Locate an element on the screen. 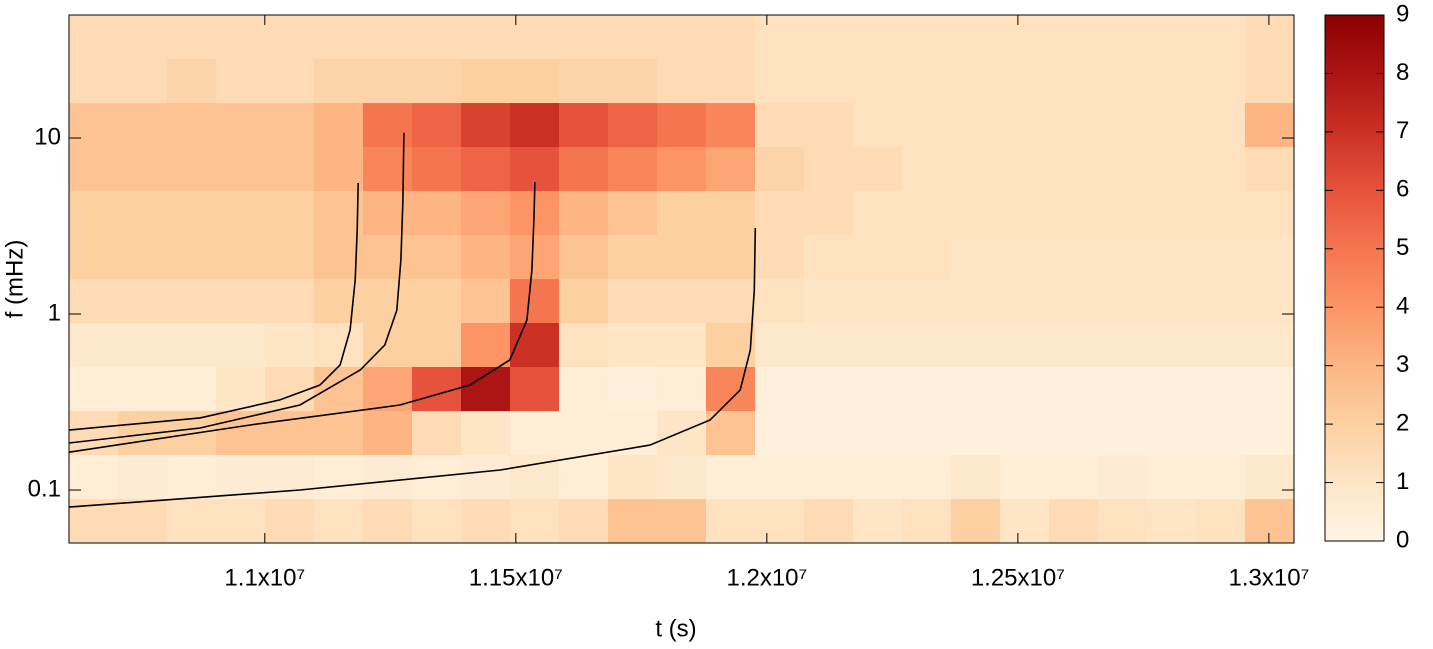 Image resolution: width=1433 pixels, height=649 pixels. y-tick-label: 0.1 is located at coordinates (44, 488).